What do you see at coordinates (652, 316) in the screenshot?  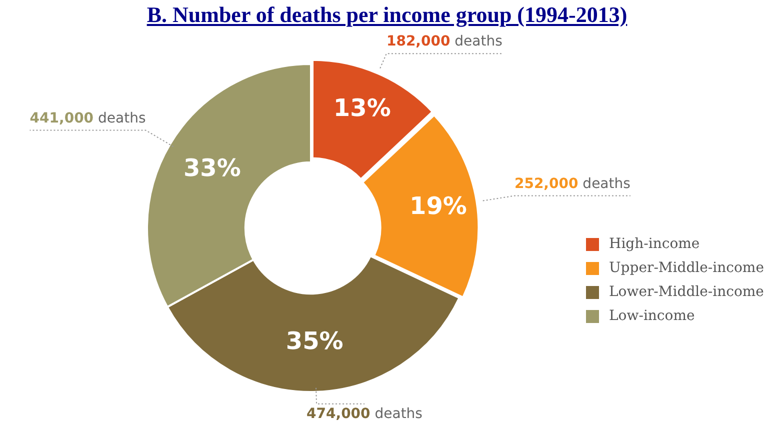 I see `legend-label: Low-income` at bounding box center [652, 316].